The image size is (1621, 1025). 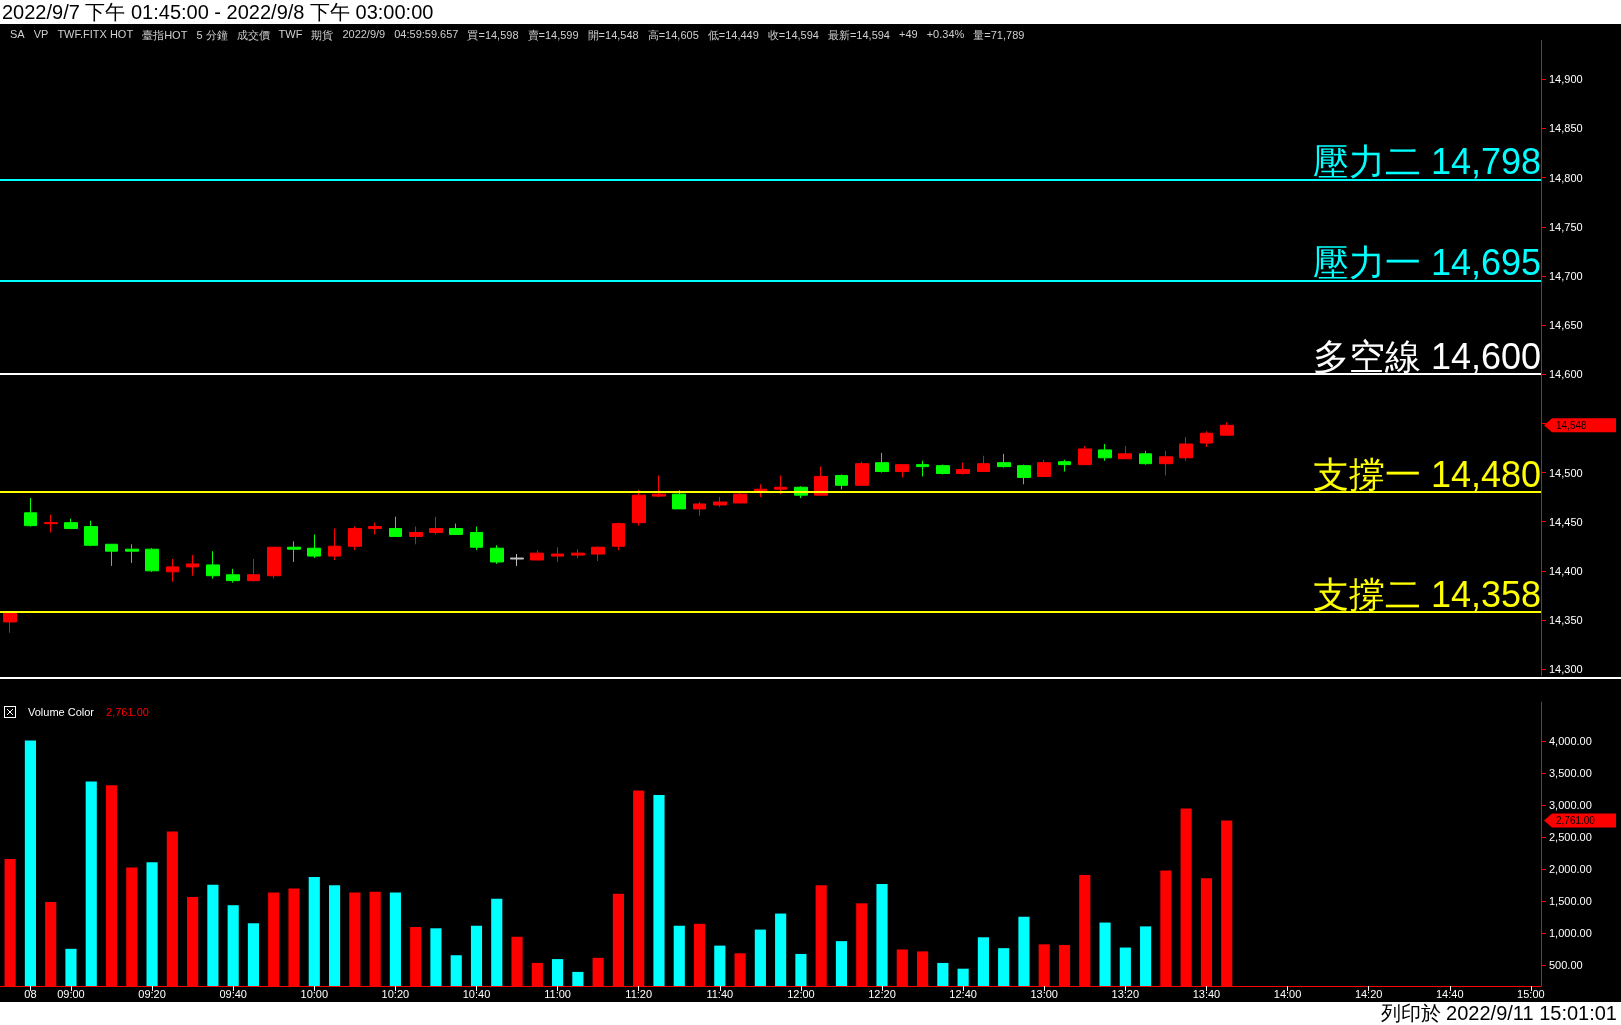 I want to click on ref-line-label: 多空線 14,600, so click(x=1426, y=356).